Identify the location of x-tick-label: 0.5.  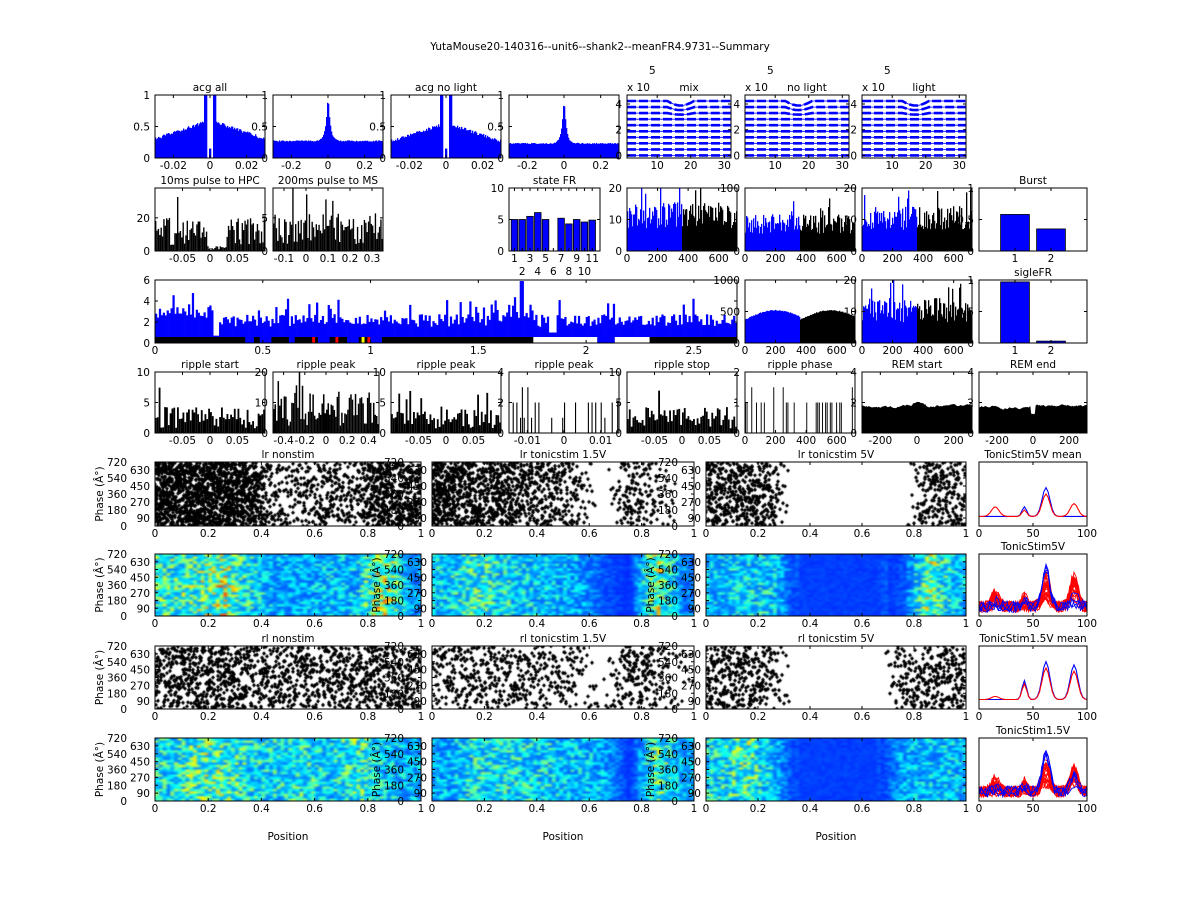
(262, 351).